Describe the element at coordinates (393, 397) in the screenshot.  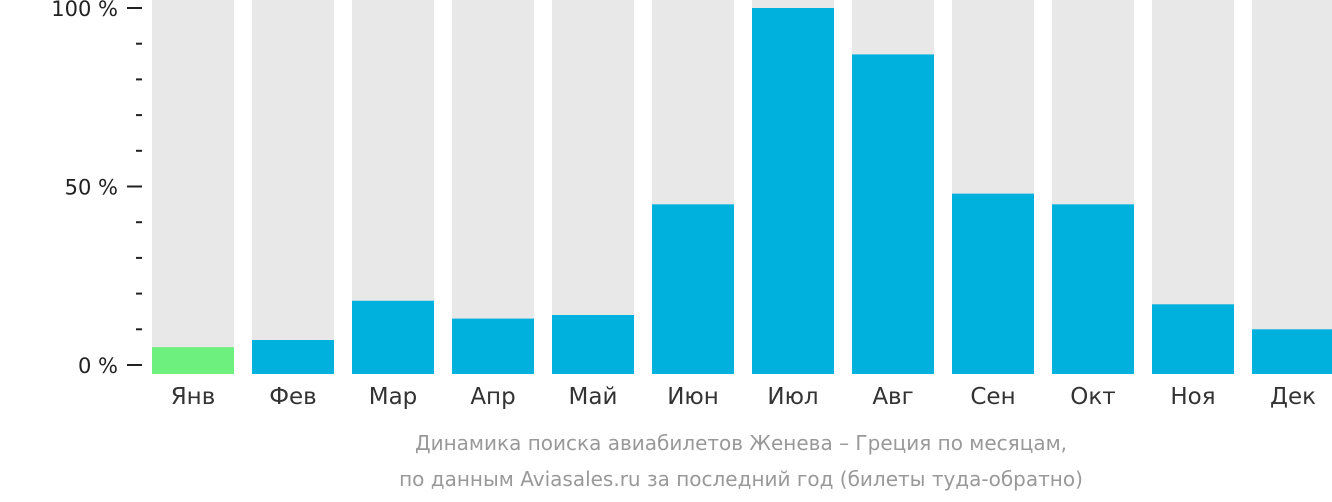
I see `x-tick-label: Мар` at that location.